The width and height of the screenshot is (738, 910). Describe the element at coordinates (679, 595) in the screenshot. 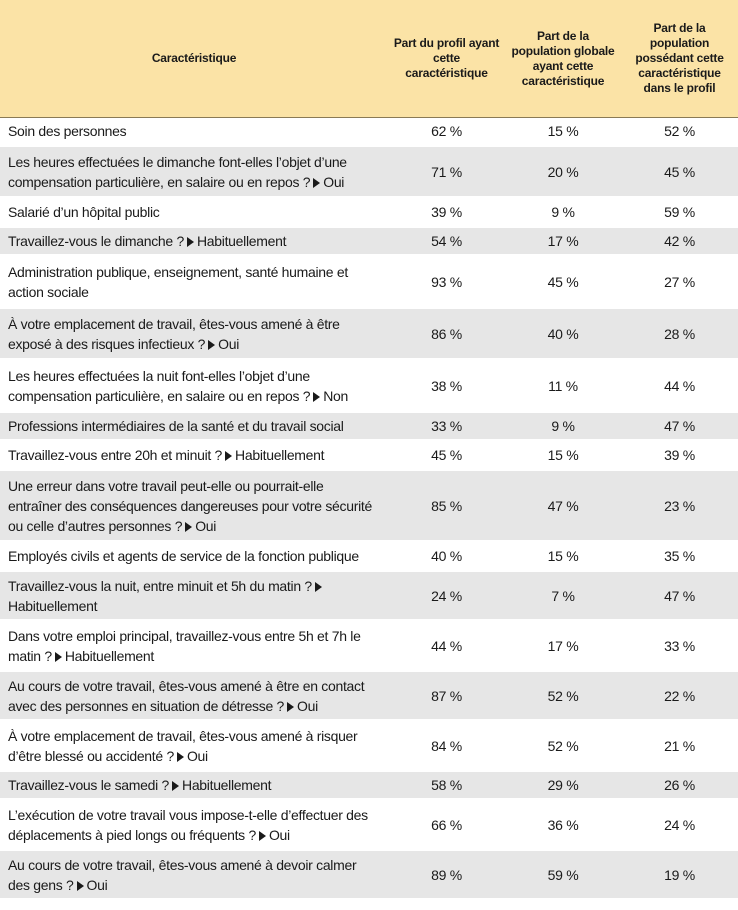

I see `population-in-profile-cell: 47 %` at that location.